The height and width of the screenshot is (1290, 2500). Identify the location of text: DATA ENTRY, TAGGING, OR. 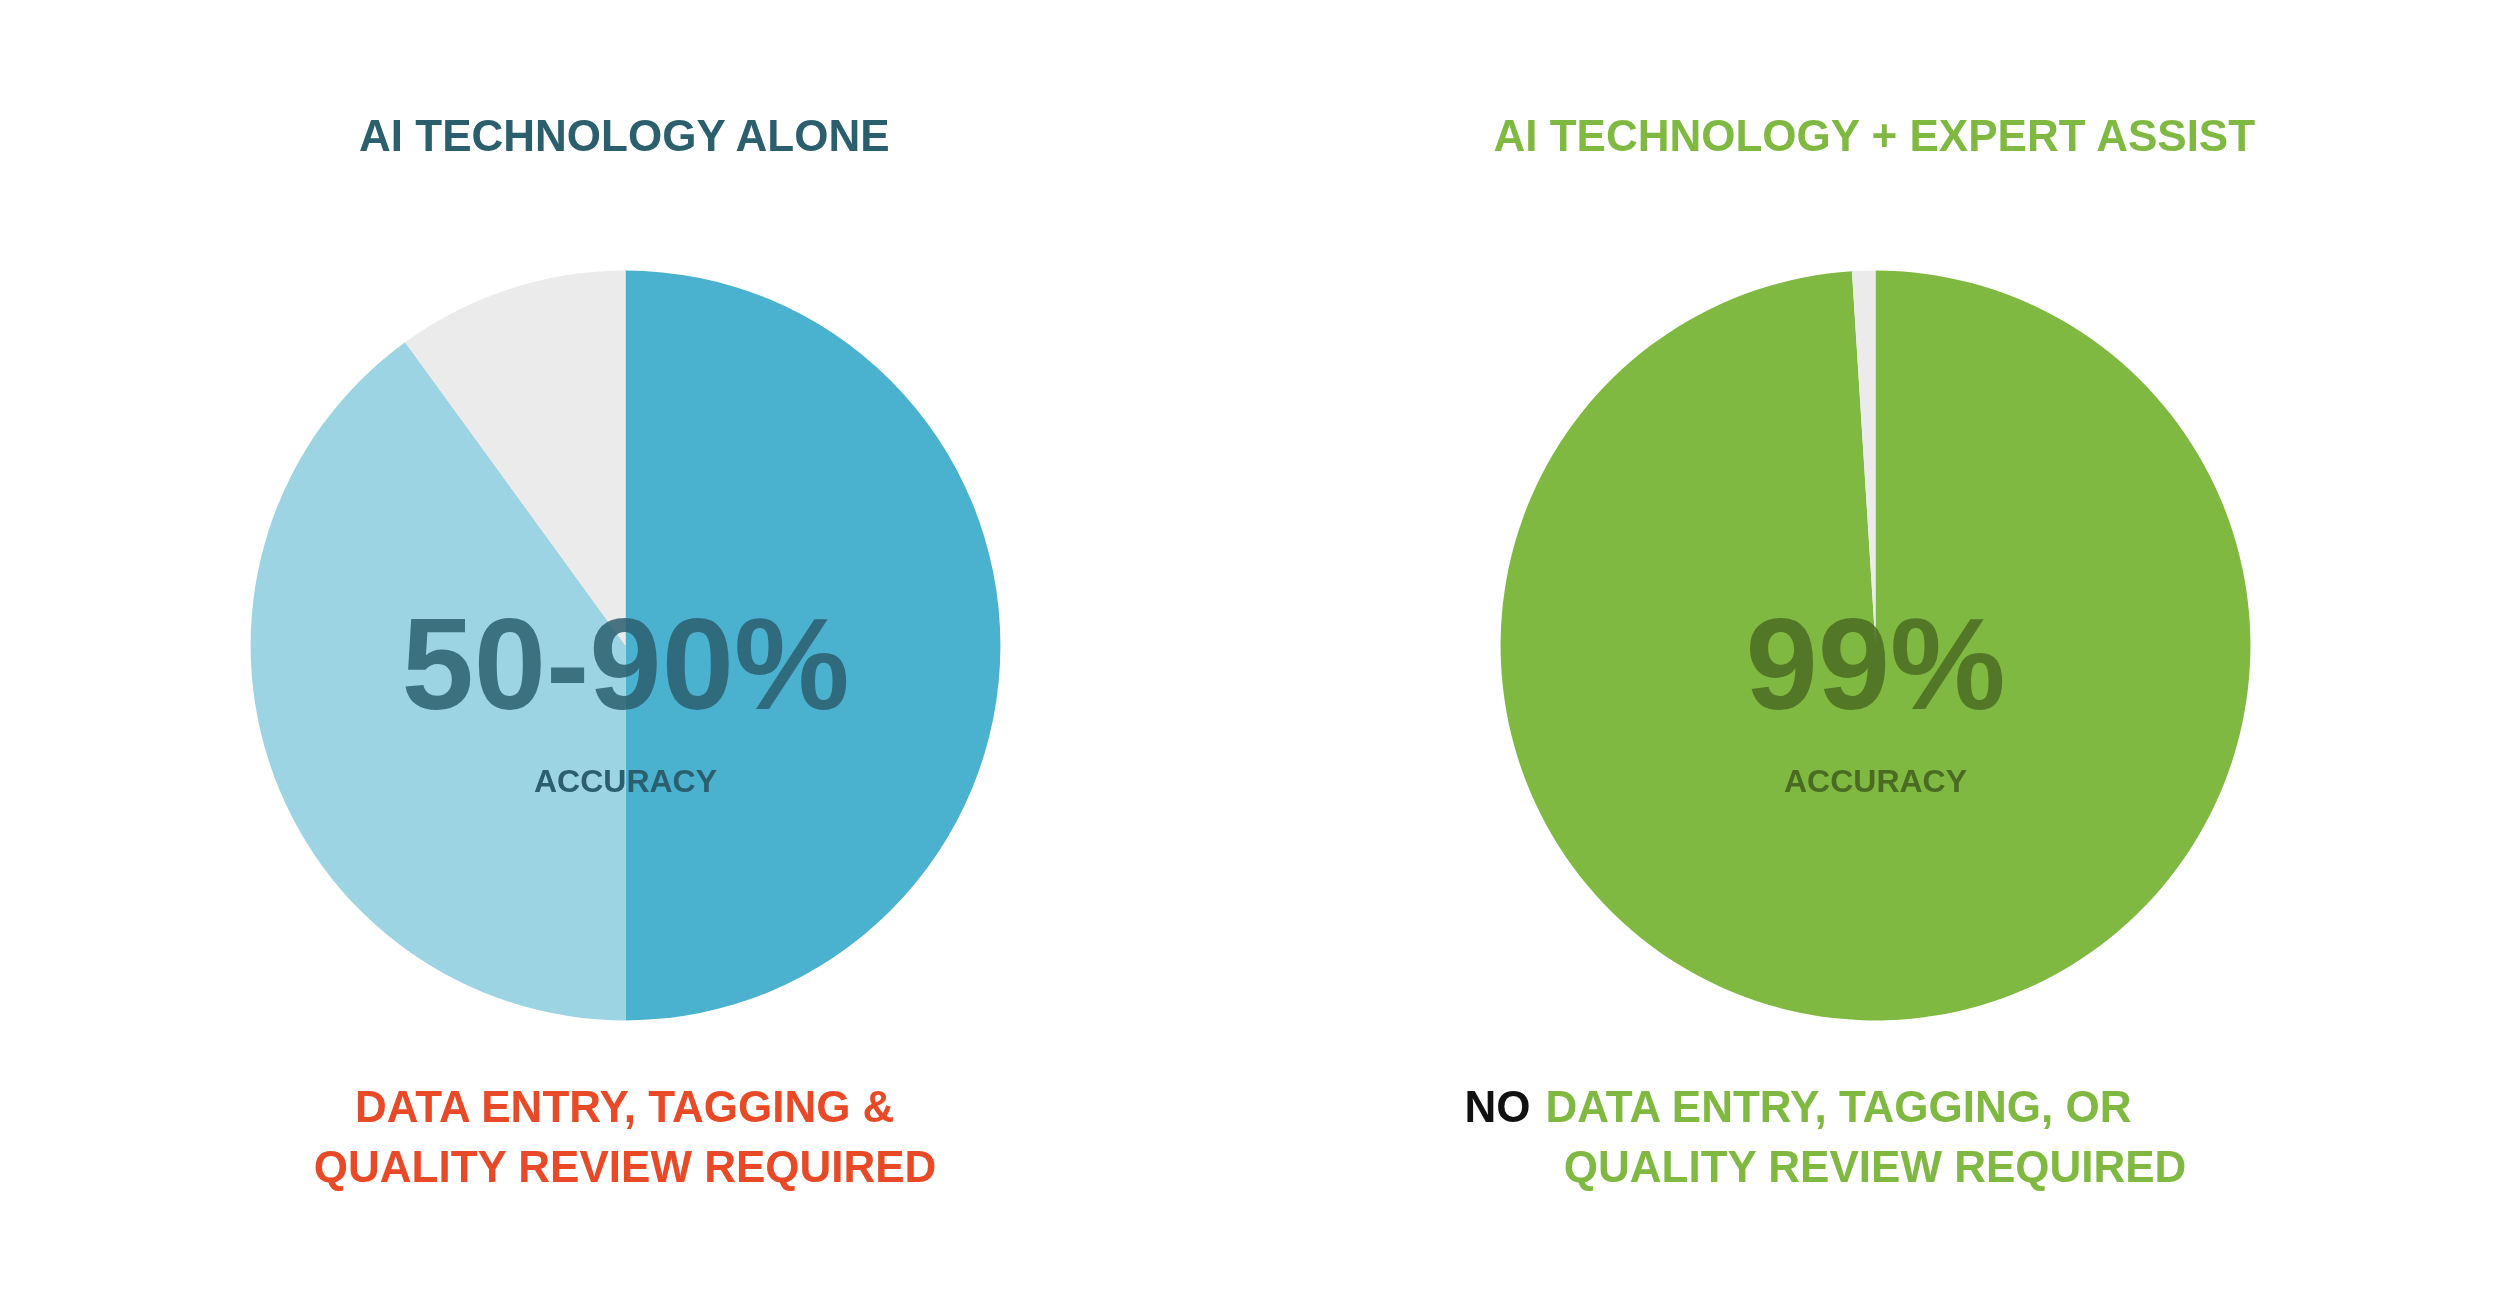
(1838, 1107).